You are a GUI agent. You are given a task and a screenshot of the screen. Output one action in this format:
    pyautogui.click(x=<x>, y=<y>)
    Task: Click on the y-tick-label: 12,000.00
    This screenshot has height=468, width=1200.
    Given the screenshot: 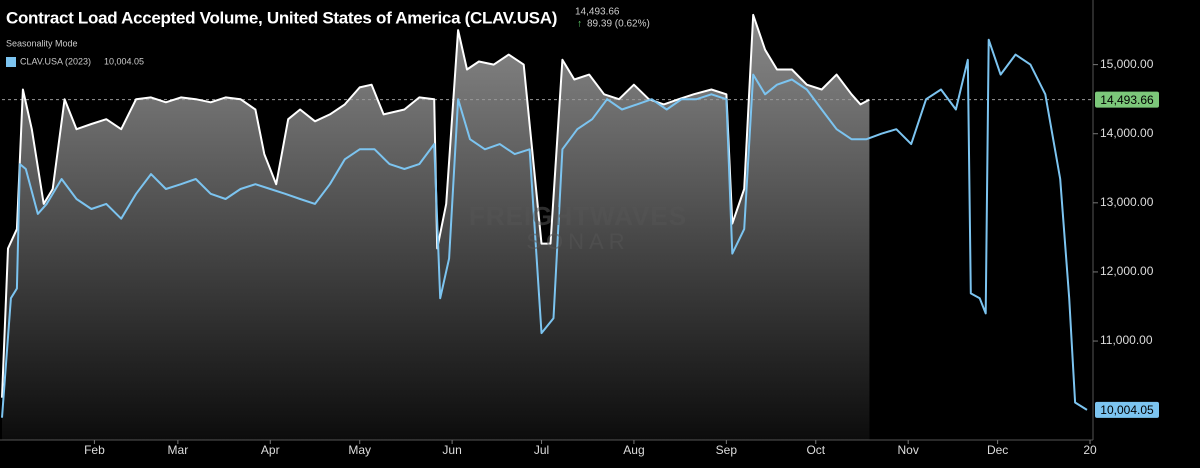 What is the action you would take?
    pyautogui.click(x=1127, y=271)
    